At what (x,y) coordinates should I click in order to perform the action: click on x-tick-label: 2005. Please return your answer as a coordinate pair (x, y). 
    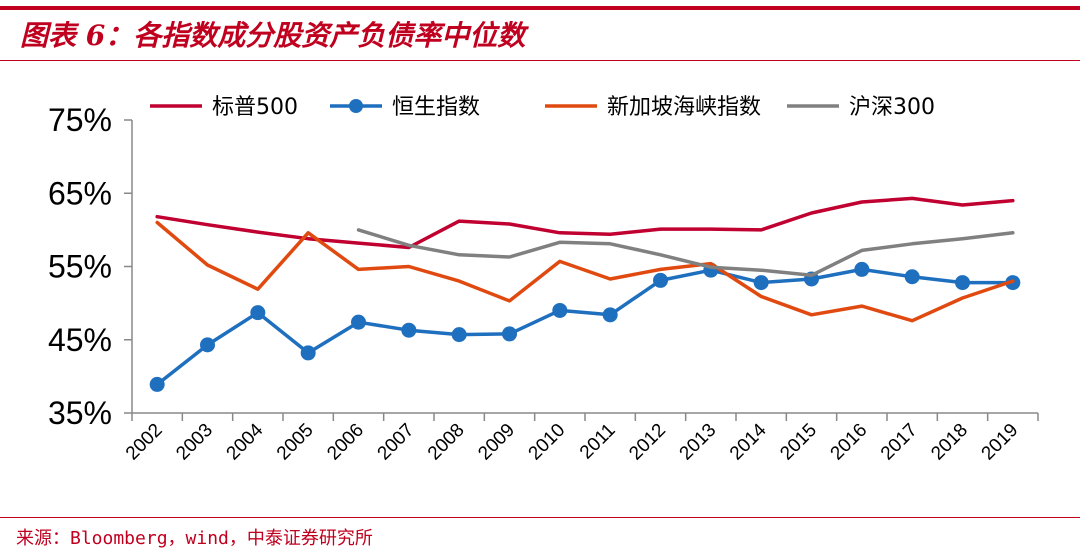
    Looking at the image, I should click on (295, 442).